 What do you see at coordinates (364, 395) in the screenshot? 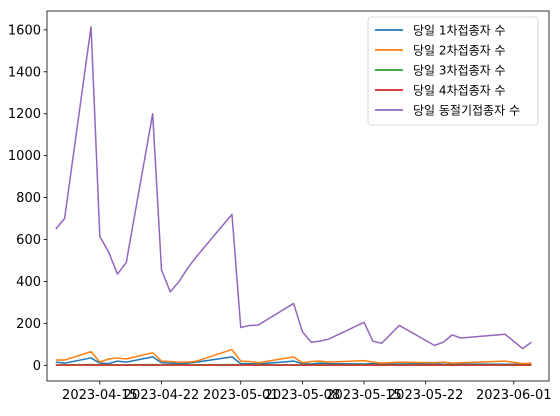
I see `x-tick-label-4: 2023-05-15` at bounding box center [364, 395].